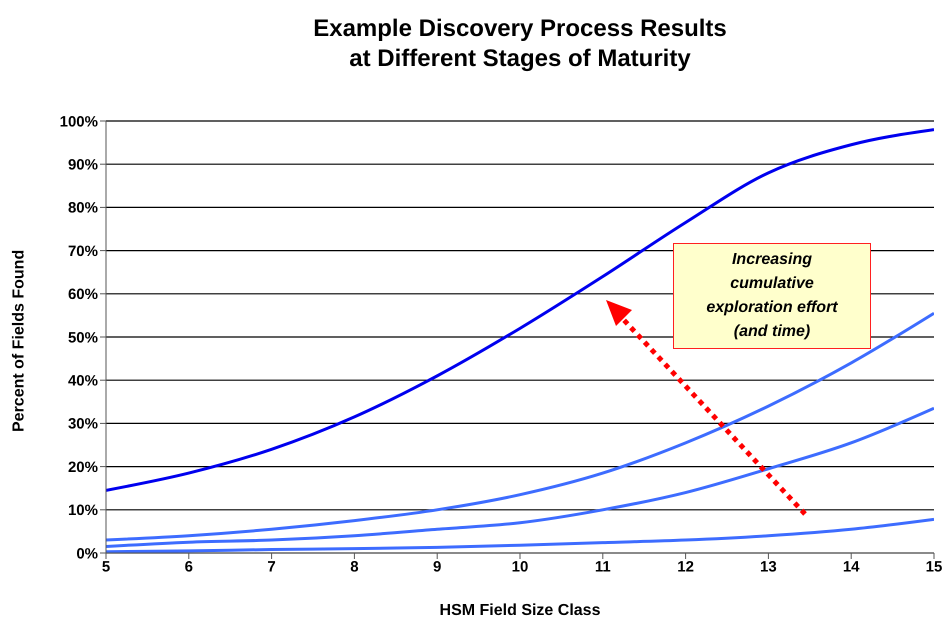 The image size is (947, 629). Describe the element at coordinates (19, 341) in the screenshot. I see `y-axis-title: Percent of Fields Found` at that location.